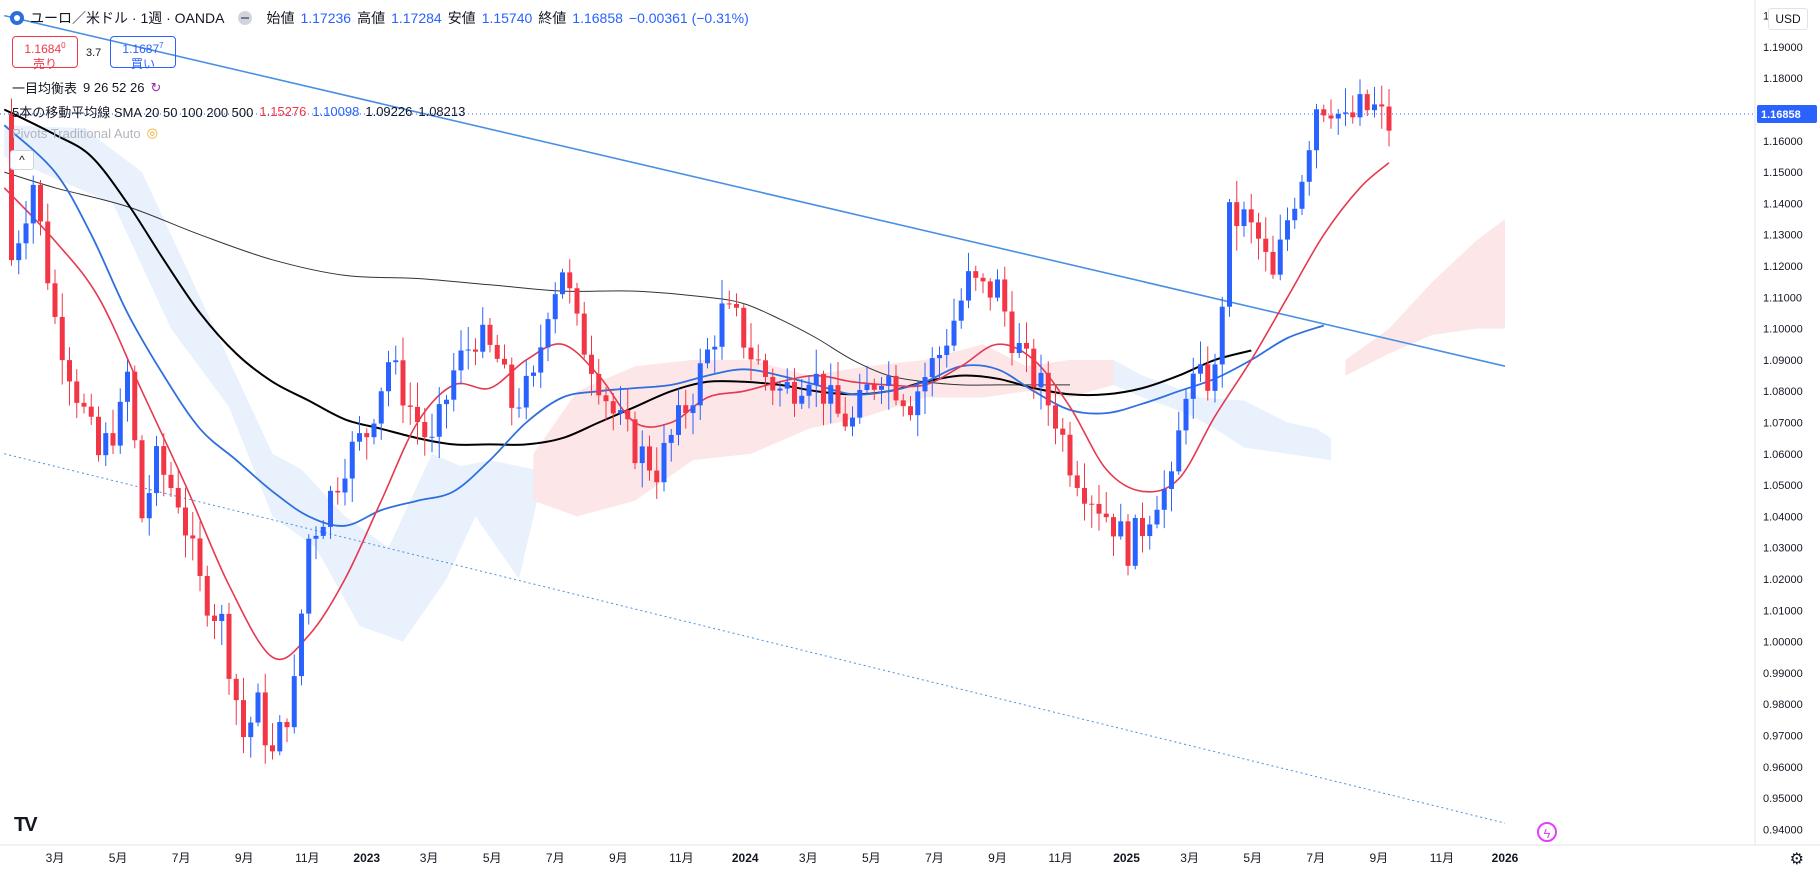 The height and width of the screenshot is (873, 1820). Describe the element at coordinates (1783, 830) in the screenshot. I see `price-tick-label: 0.94000` at that location.